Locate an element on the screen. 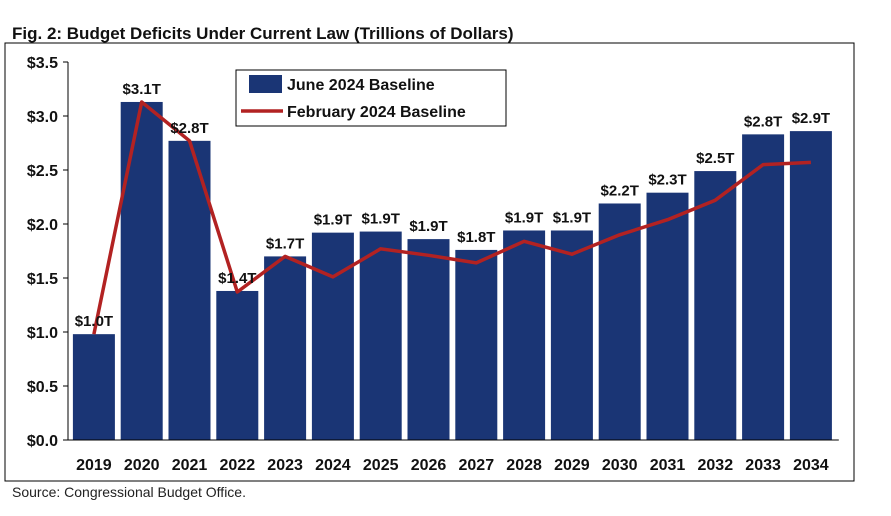 The height and width of the screenshot is (516, 891). legend: June 2024 Baseline February 2024 Baseline is located at coordinates (371, 98).